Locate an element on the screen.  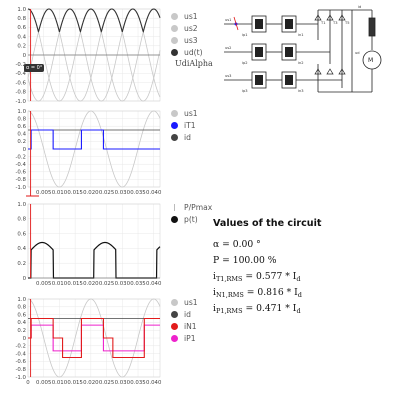
iP1-rms-value: iP1,RMS = 0.471 * Id is located at coordinates (267, 309).